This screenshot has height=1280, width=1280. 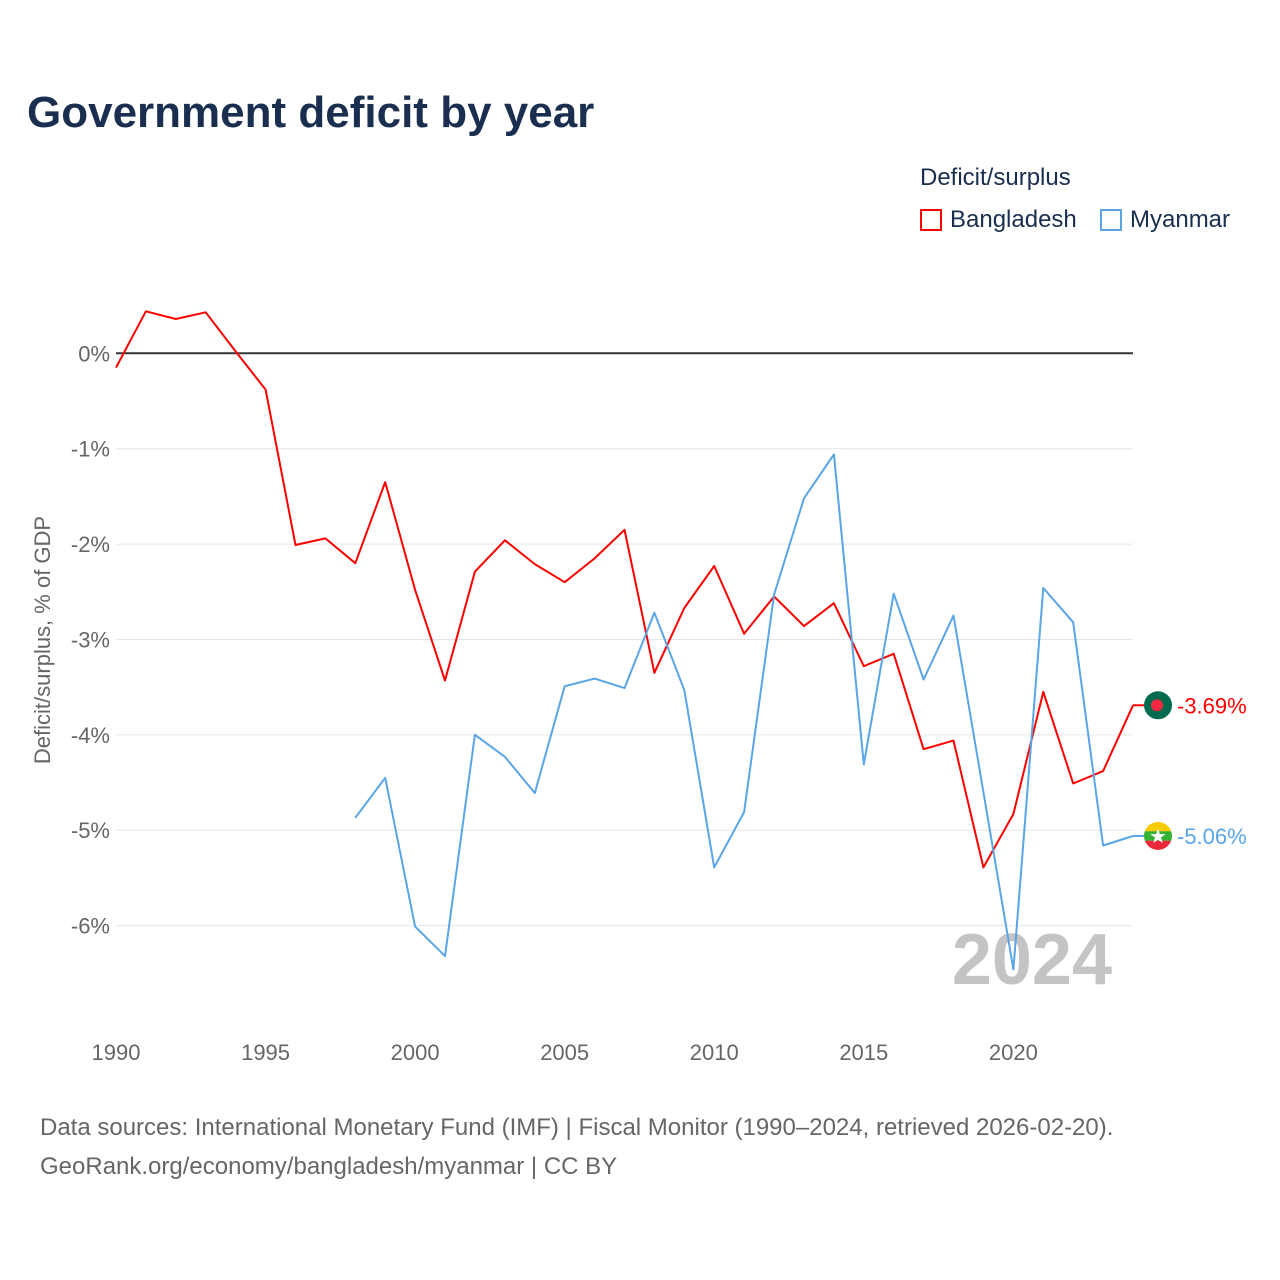 I want to click on y-tick-label: -6%, so click(x=90, y=926).